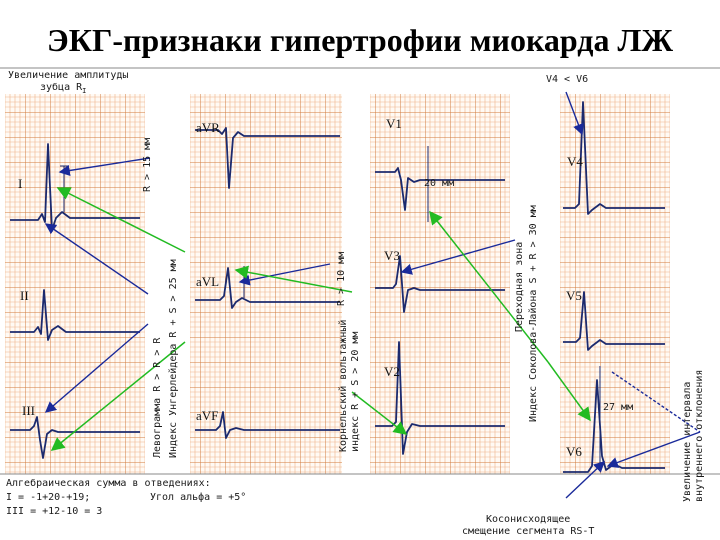 Image resolution: width=720 pixels, height=540 pixels. What do you see at coordinates (575, 161) in the screenshot?
I see `lead-label-v4: V4` at bounding box center [575, 161].